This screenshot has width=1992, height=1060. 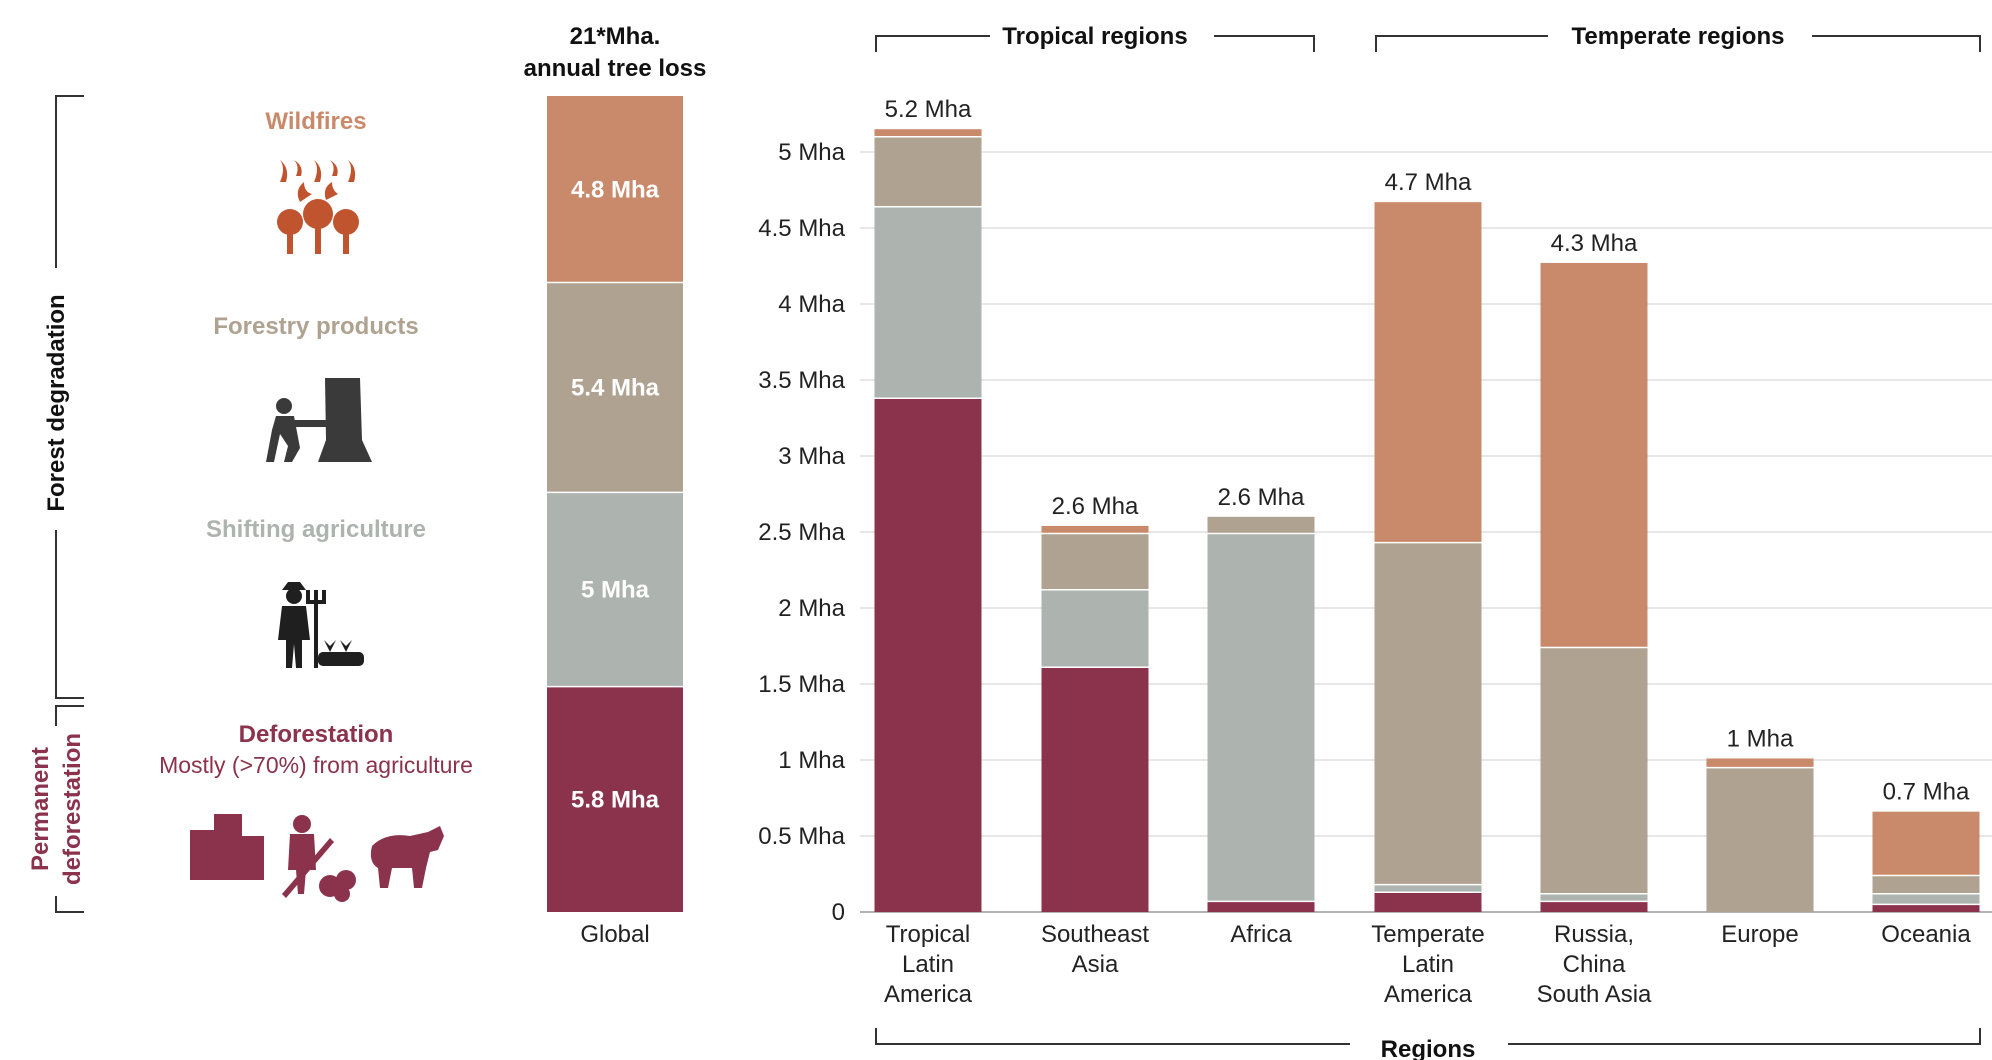 What do you see at coordinates (1594, 243) in the screenshot?
I see `bar-total-label: 4.3 Mha` at bounding box center [1594, 243].